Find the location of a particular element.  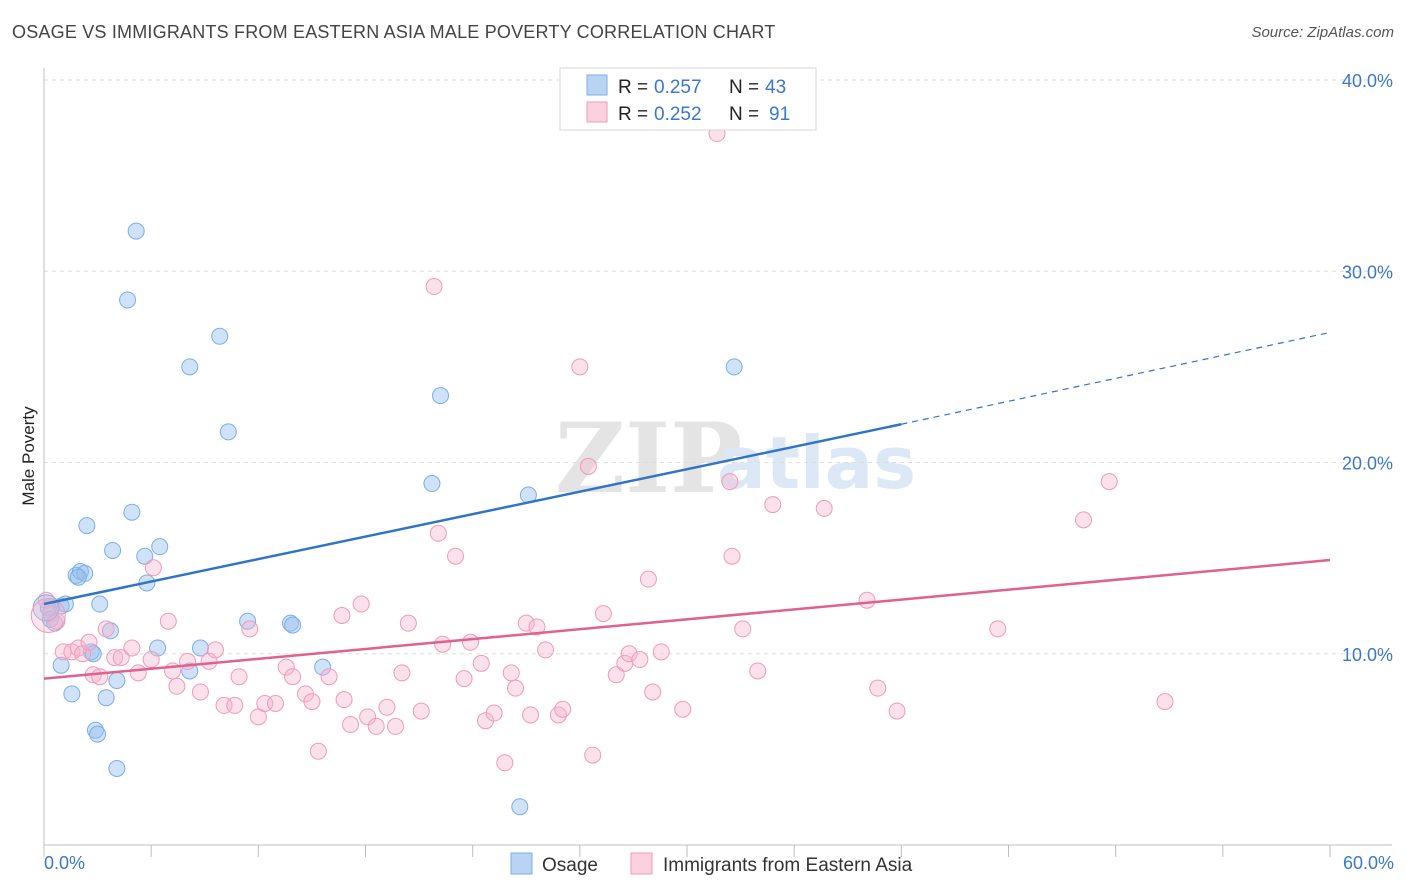

bottom-legend: Osage Immigrants from Eastern Asia is located at coordinates (711, 864).